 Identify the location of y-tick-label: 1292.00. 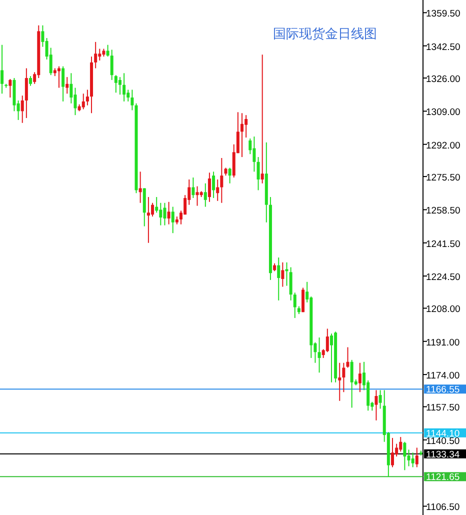
(443, 146).